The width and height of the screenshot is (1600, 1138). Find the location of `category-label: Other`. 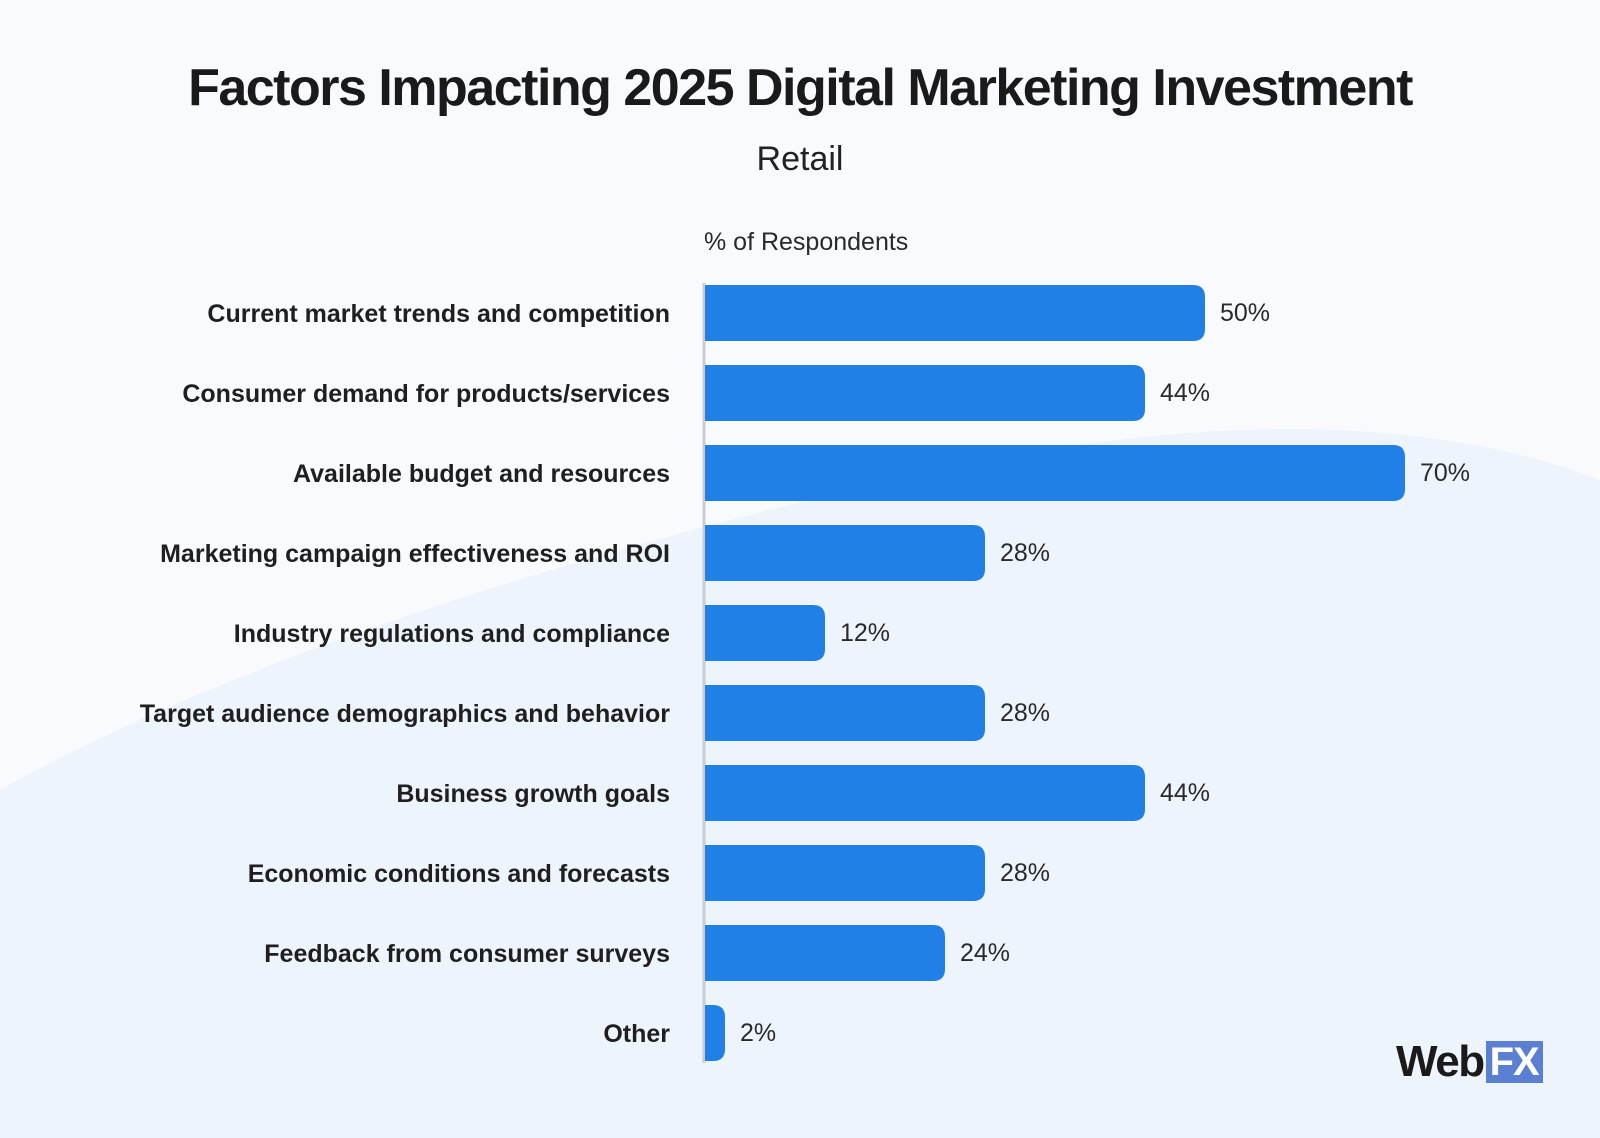

category-label: Other is located at coordinates (636, 1034).